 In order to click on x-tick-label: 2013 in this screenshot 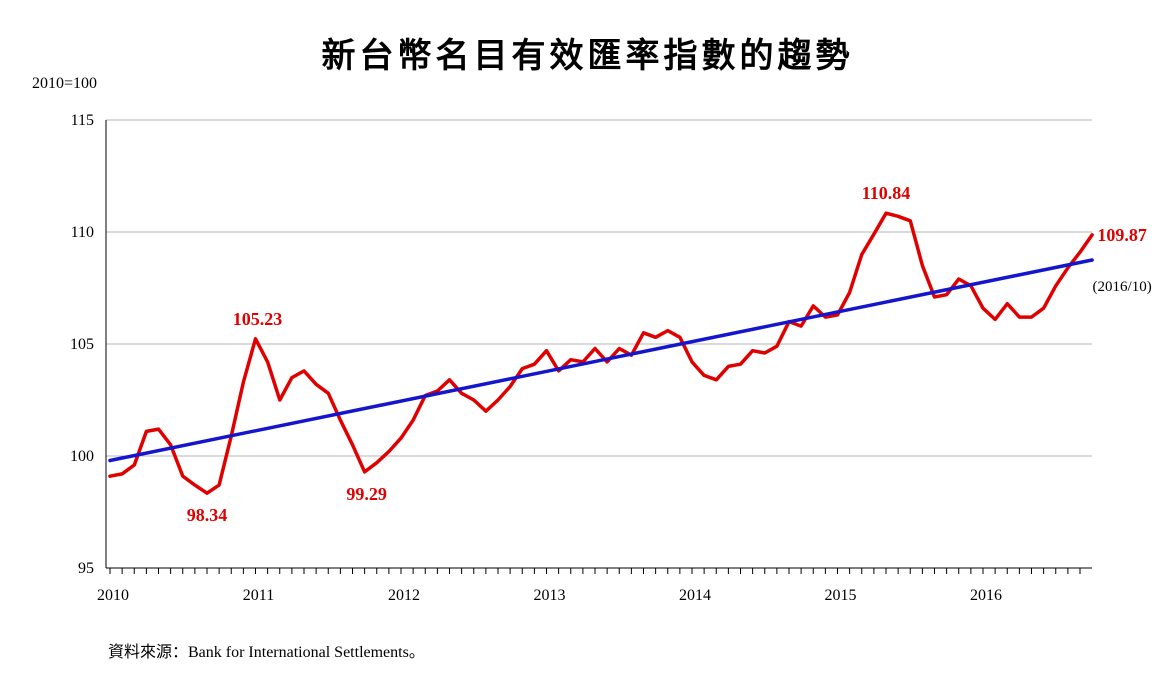, I will do `click(550, 595)`.